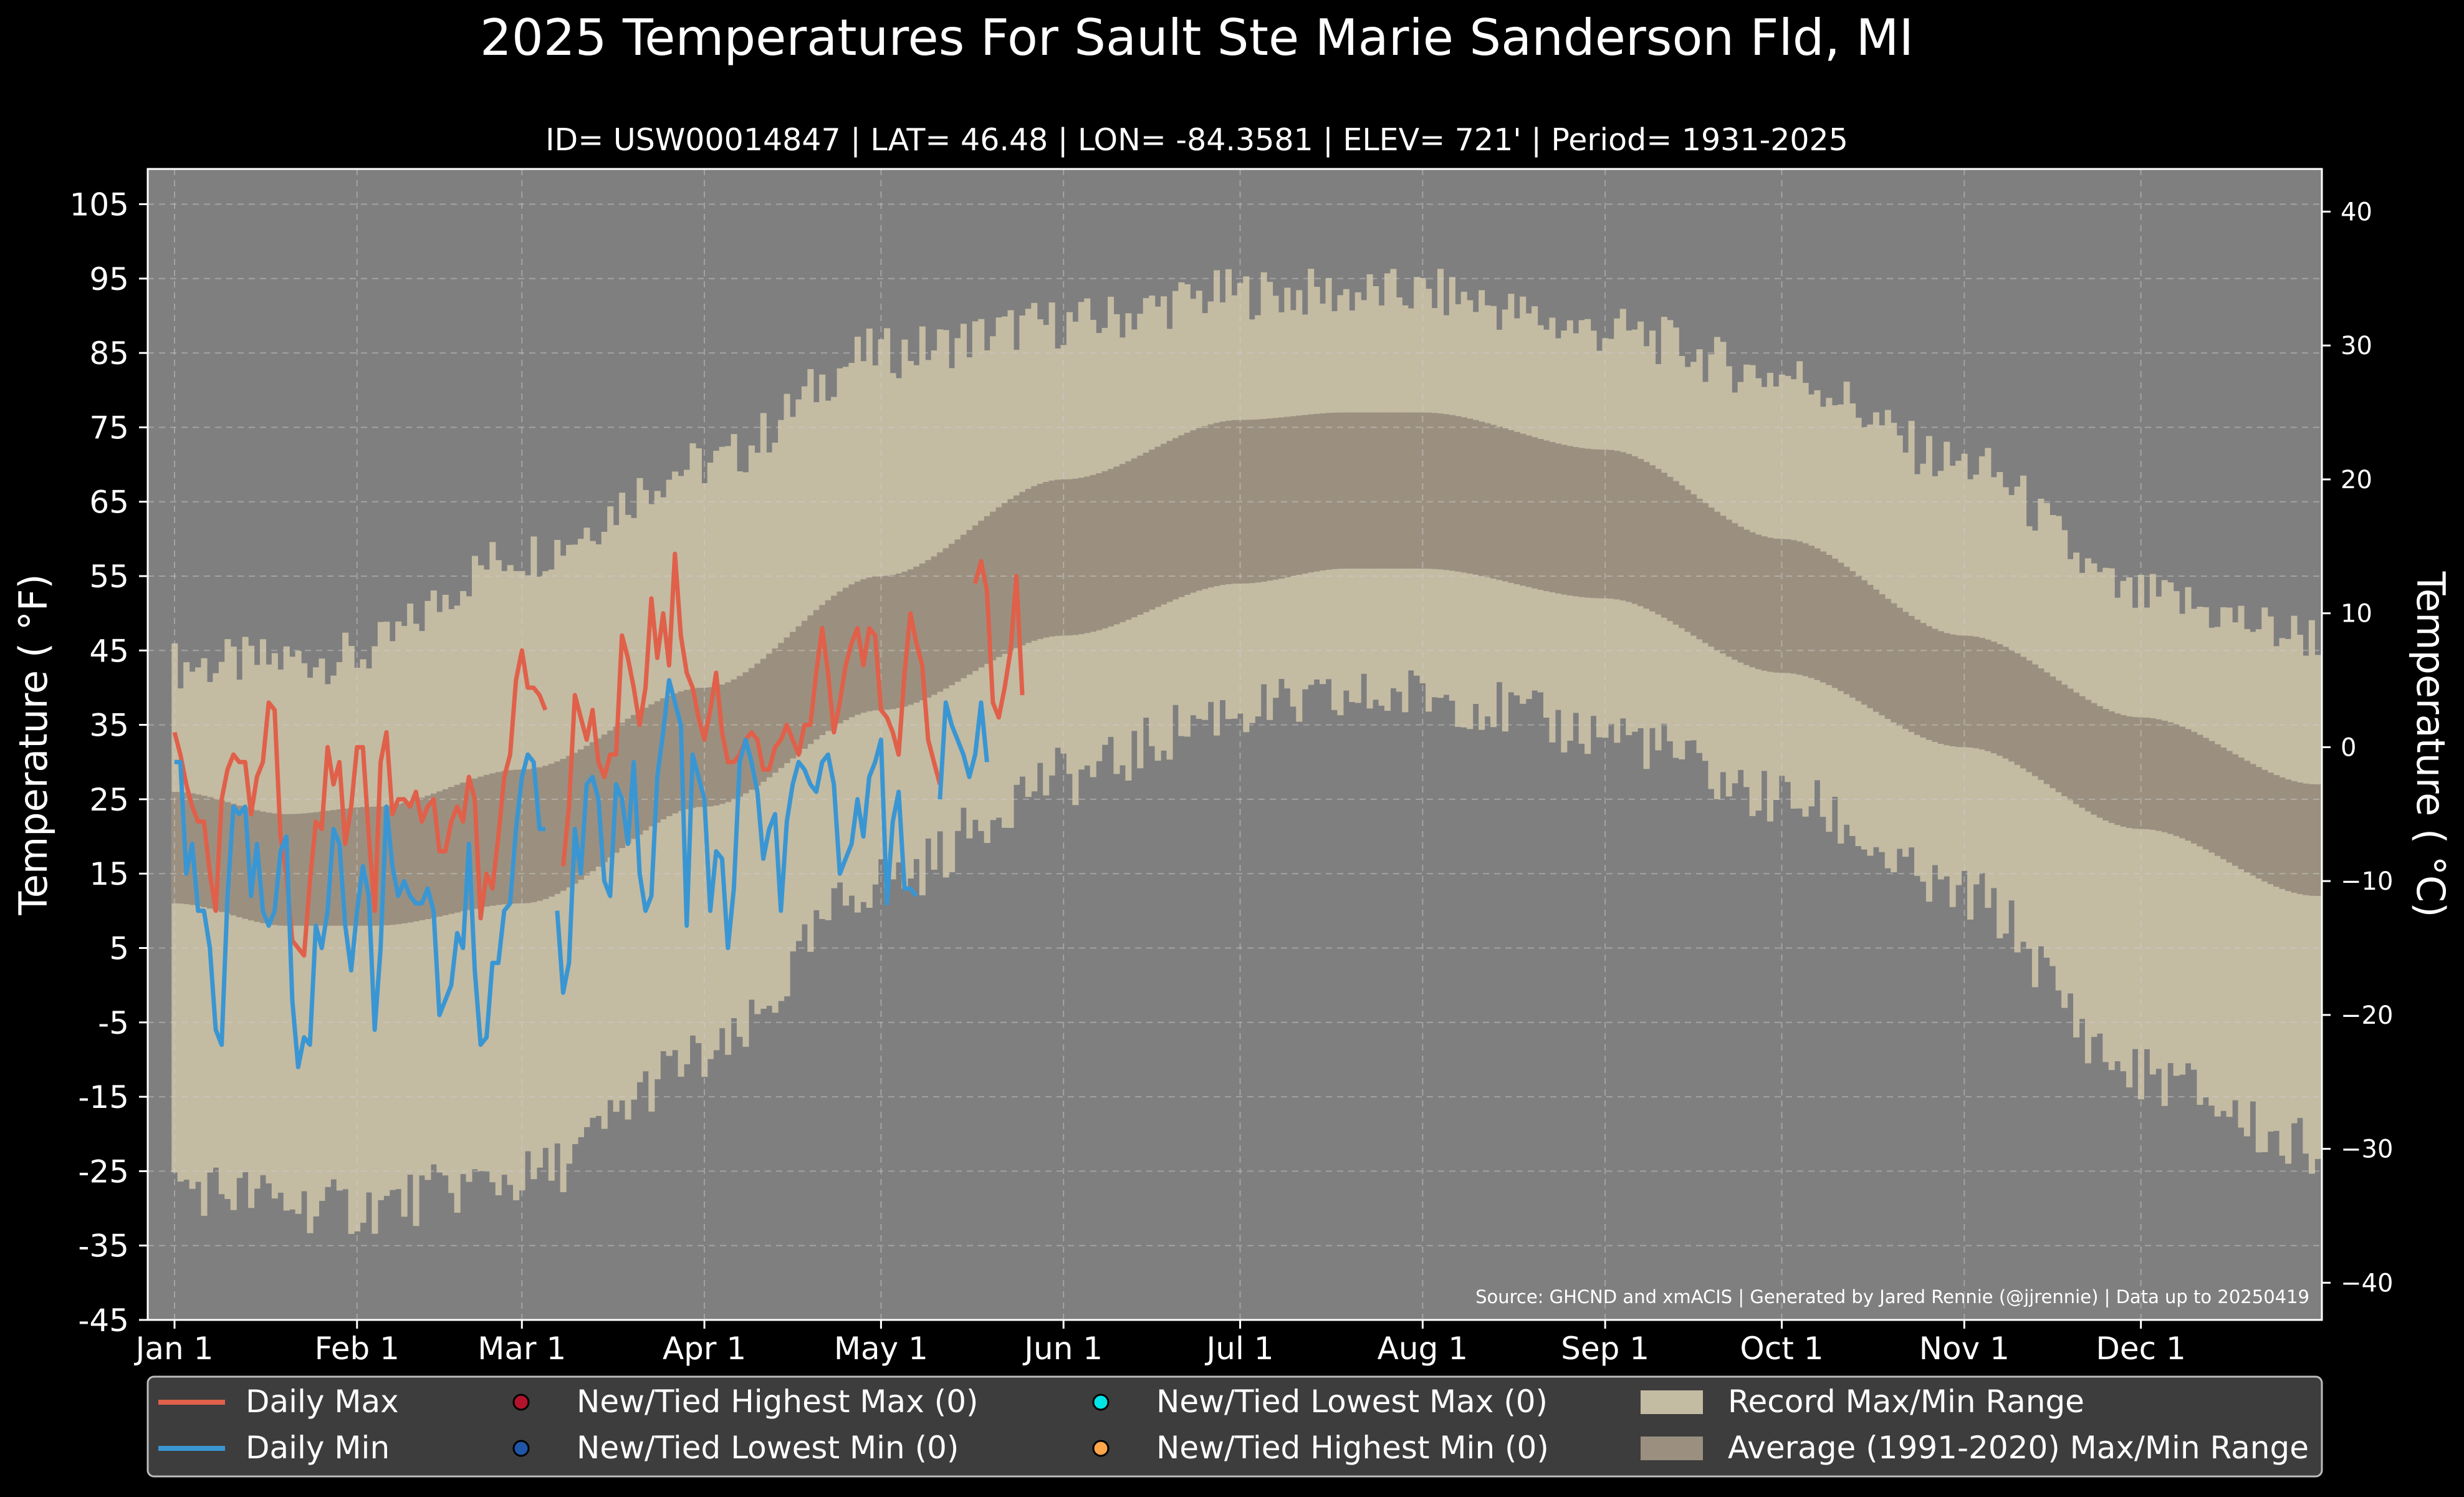 The height and width of the screenshot is (1497, 2464). What do you see at coordinates (1234, 1426) in the screenshot?
I see `legend-box` at bounding box center [1234, 1426].